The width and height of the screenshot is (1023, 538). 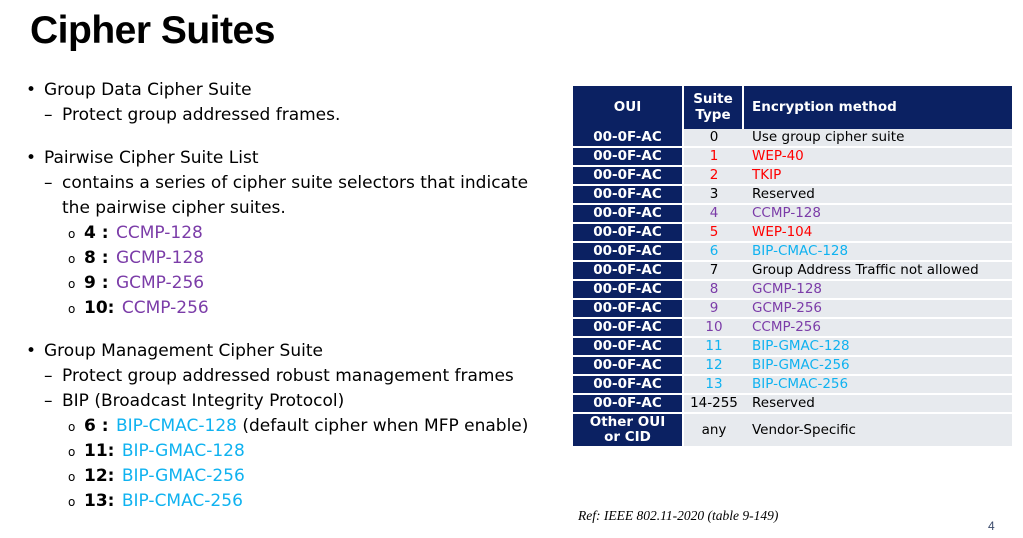 What do you see at coordinates (303, 158) in the screenshot?
I see `bullet-pairwise-heading: • Pairwise Cipher Suite List` at bounding box center [303, 158].